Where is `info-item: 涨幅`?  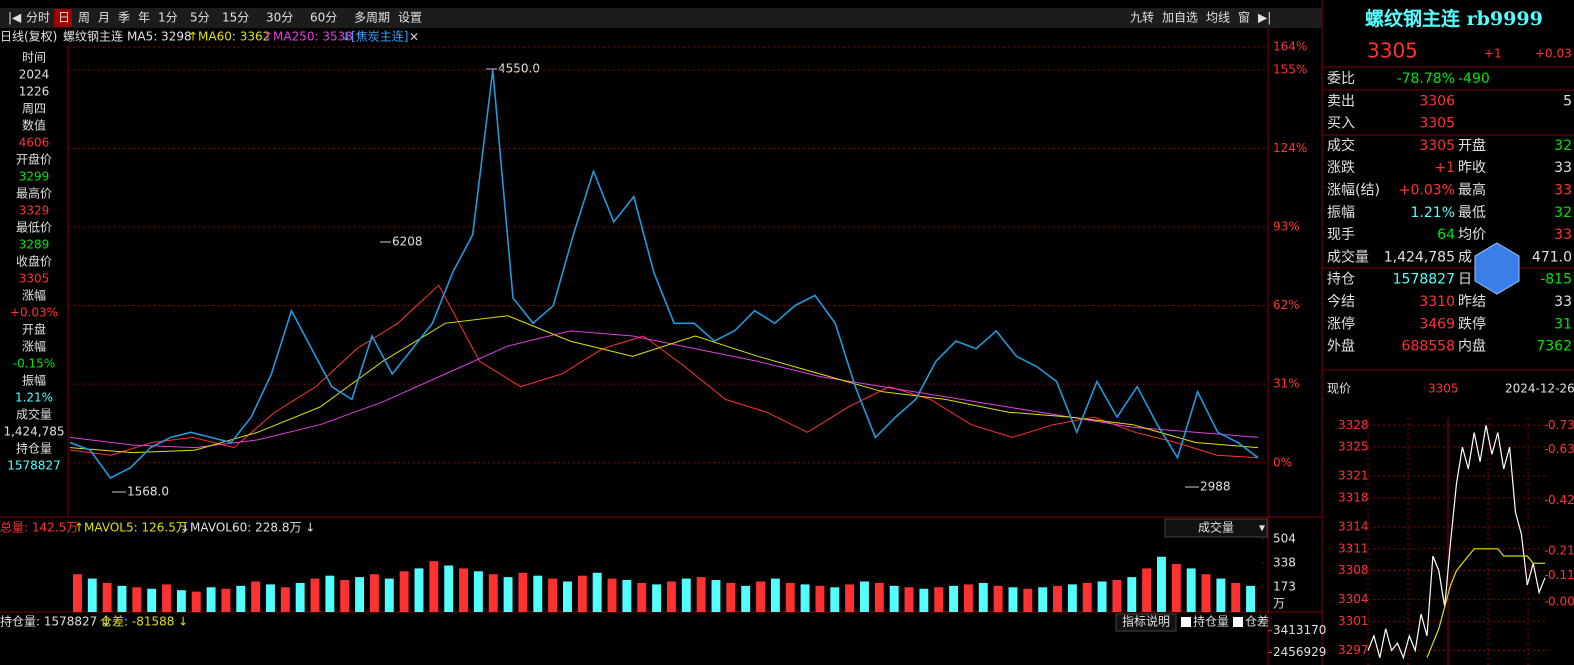 info-item: 涨幅 is located at coordinates (34, 295).